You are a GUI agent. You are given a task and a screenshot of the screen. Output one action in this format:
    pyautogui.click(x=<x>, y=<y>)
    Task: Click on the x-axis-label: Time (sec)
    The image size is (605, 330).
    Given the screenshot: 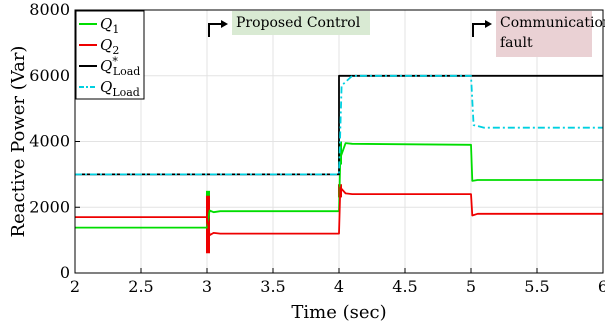 What is the action you would take?
    pyautogui.click(x=338, y=312)
    